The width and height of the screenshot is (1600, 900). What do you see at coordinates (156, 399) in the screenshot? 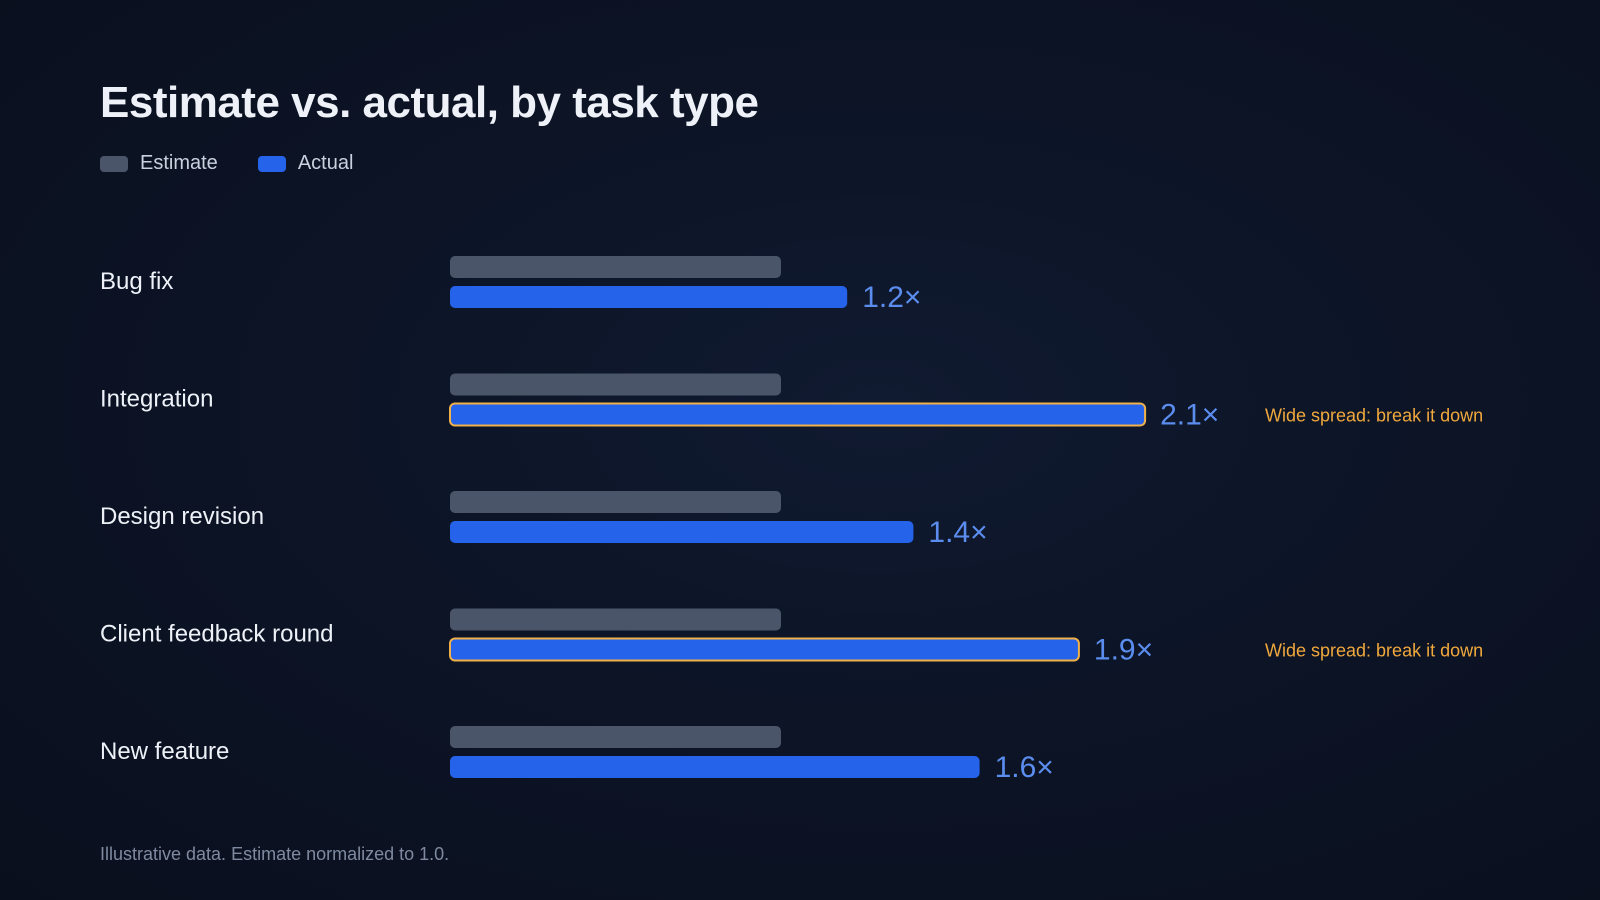
I see `category-label: Integration` at bounding box center [156, 399].